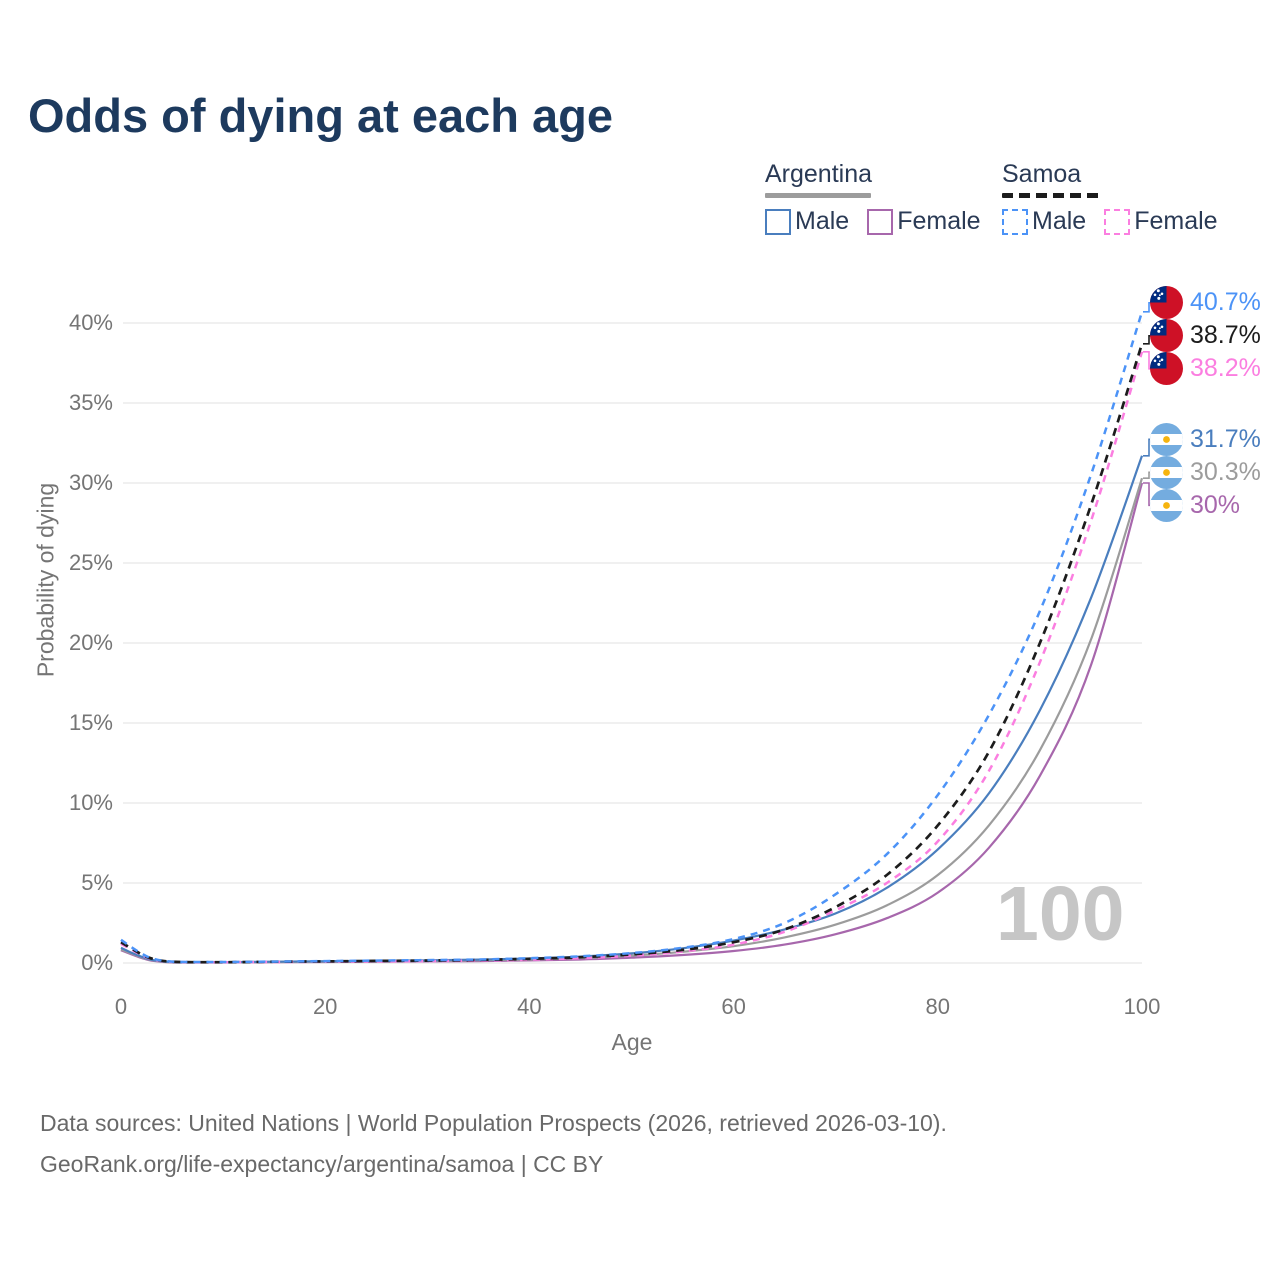 Image resolution: width=1280 pixels, height=1280 pixels. I want to click on x-tick-label: 20, so click(325, 1006).